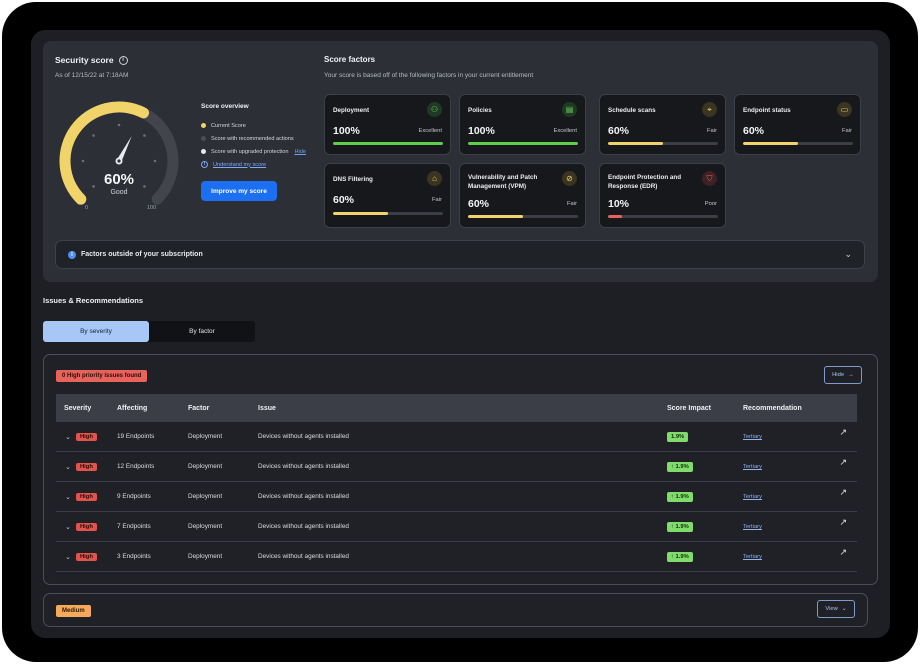 Image resolution: width=920 pixels, height=664 pixels. Describe the element at coordinates (572, 204) in the screenshot. I see `factor-rating: Fair` at that location.